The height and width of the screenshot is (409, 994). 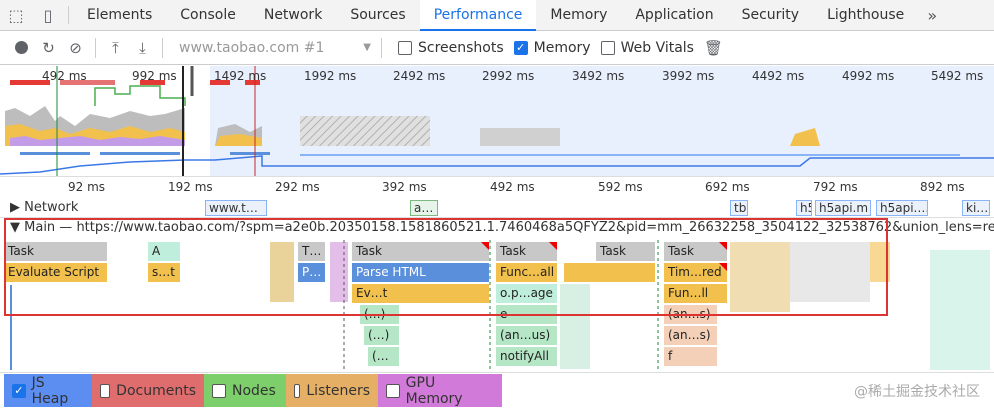 I want to click on ruler-tick: 692 ms, so click(x=727, y=187).